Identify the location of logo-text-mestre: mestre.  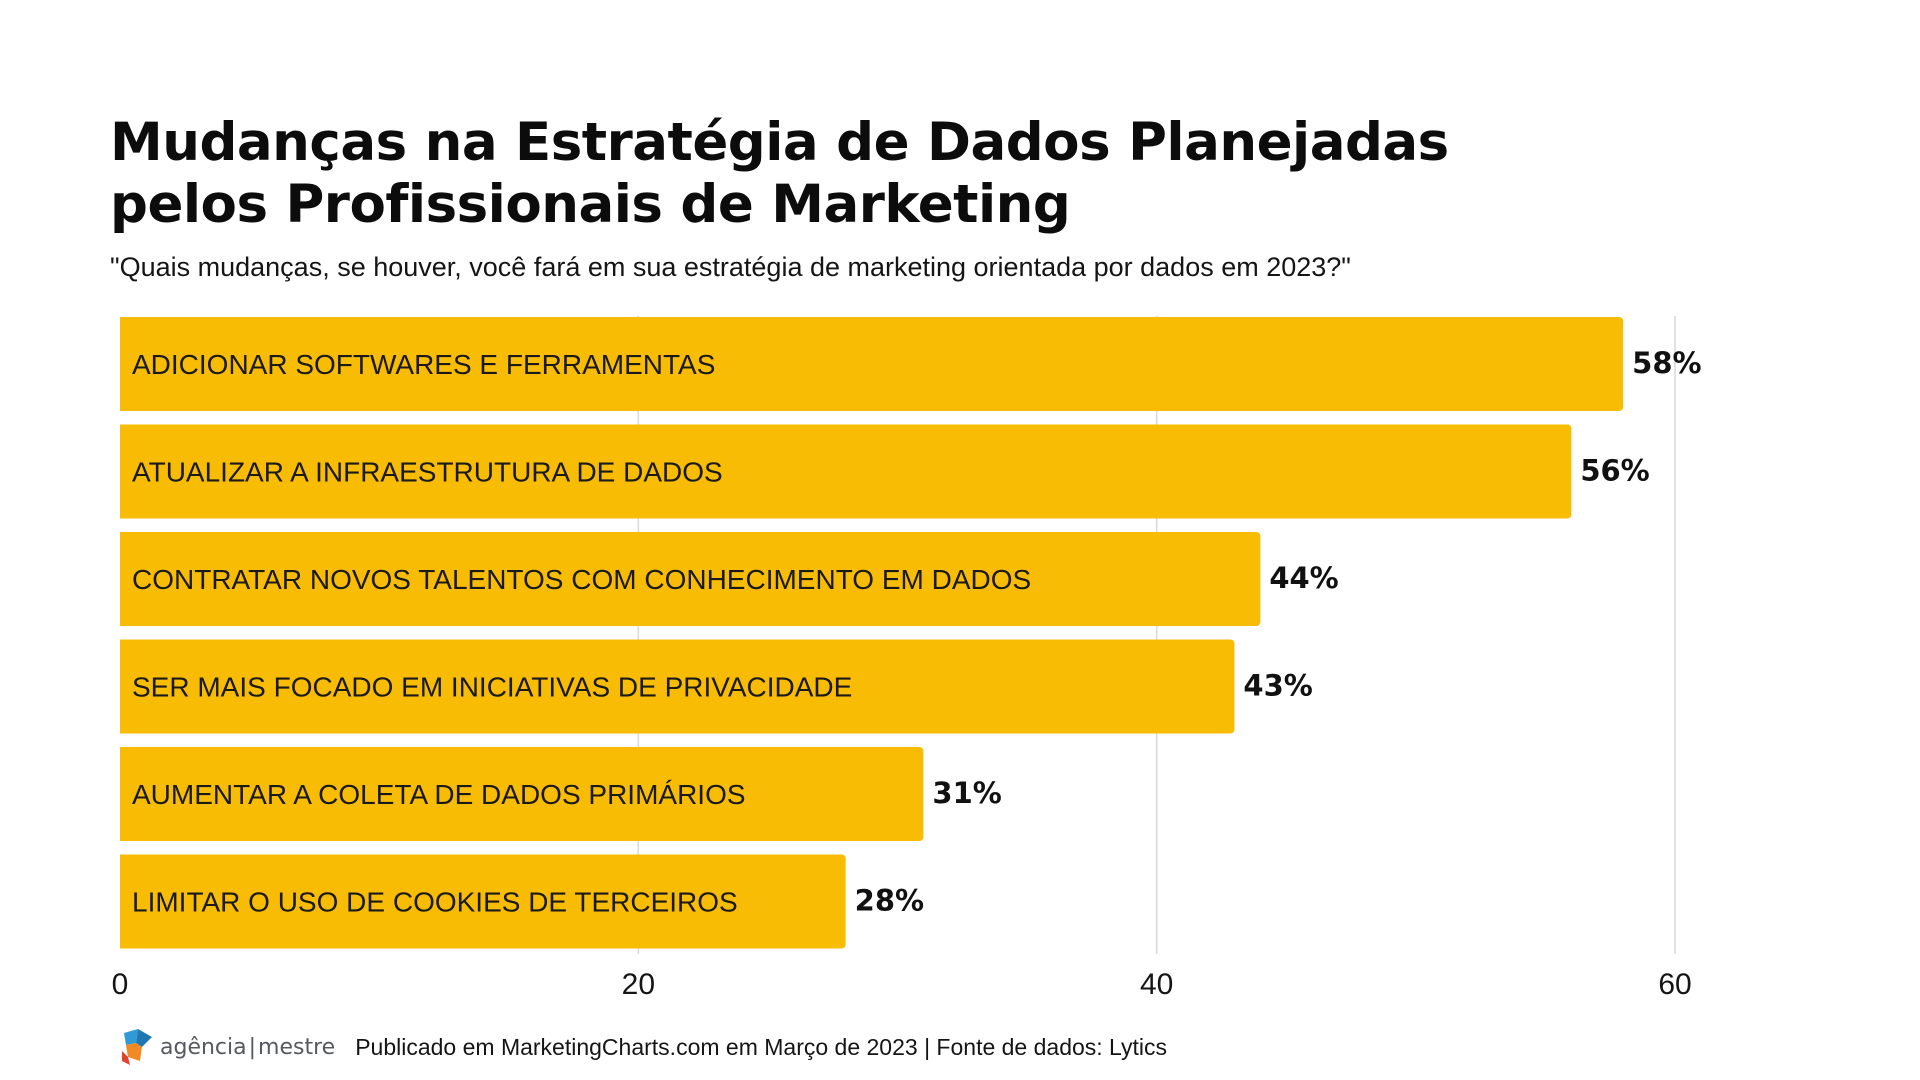
(297, 1047).